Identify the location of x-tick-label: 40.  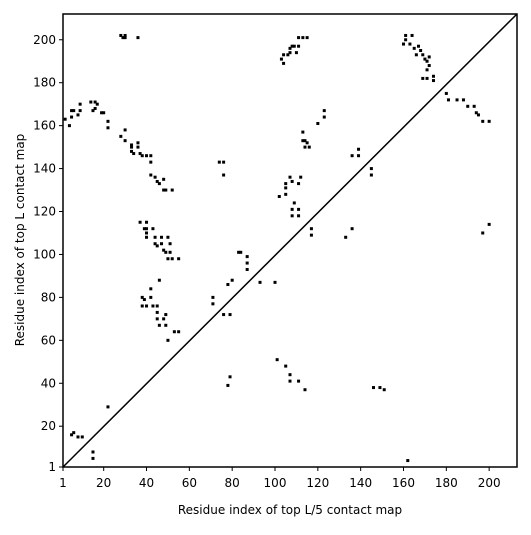
(146, 483).